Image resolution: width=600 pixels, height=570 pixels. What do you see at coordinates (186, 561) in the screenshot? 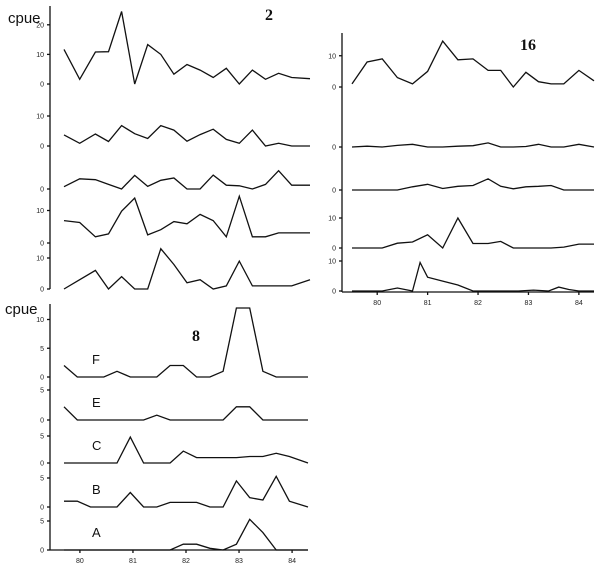
I see `panel-8-xtick-label-82: 82` at bounding box center [186, 561].